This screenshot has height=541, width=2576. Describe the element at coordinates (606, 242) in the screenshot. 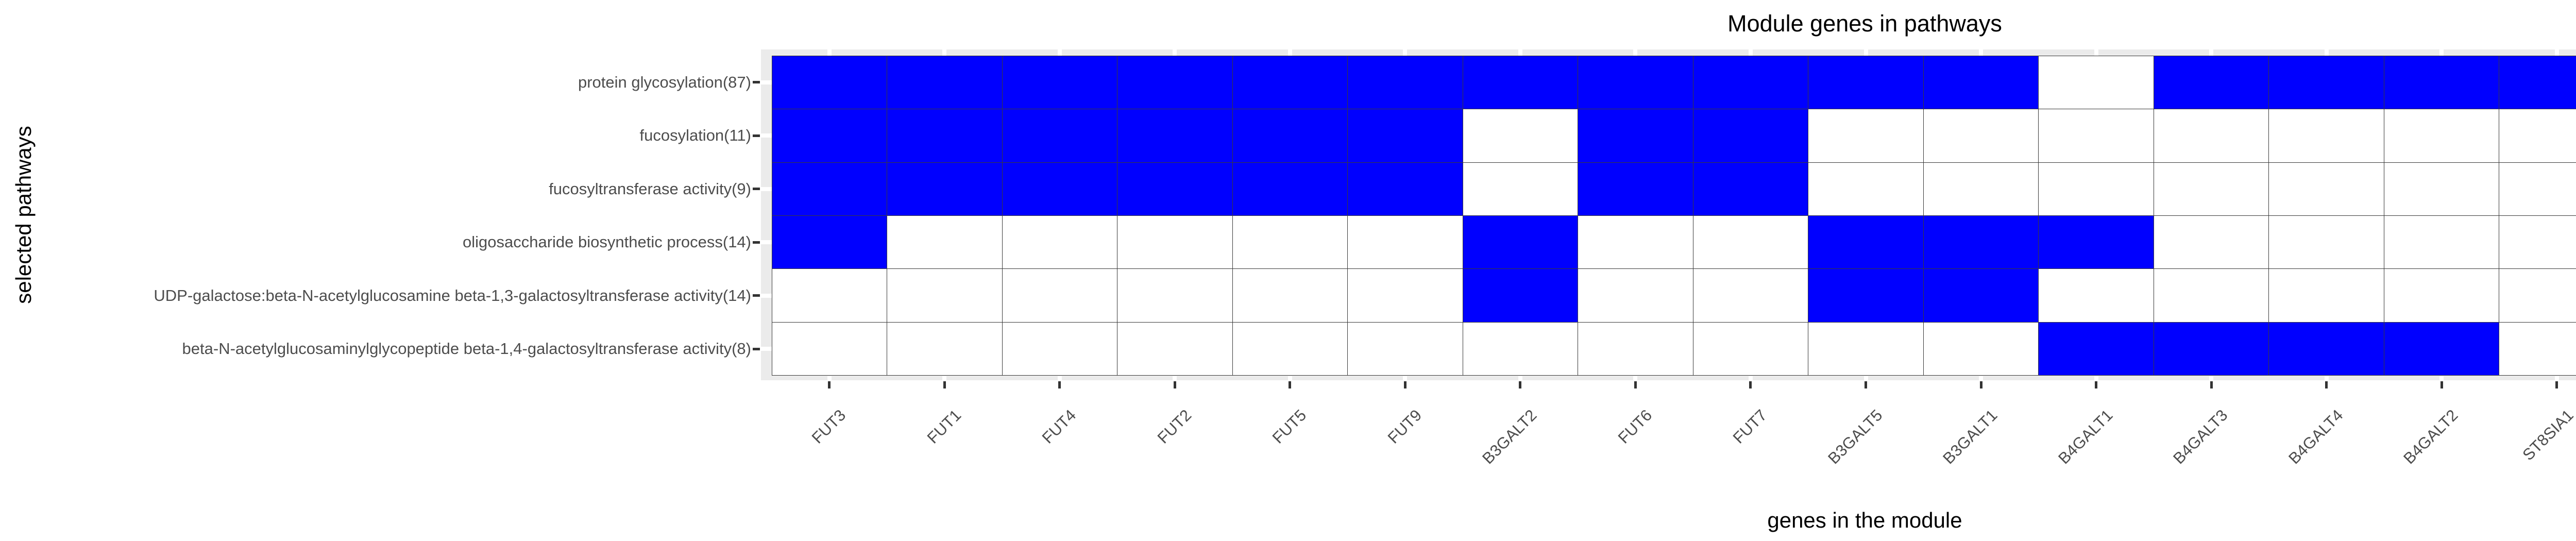

I see `y-axis-label: oligosaccharide biosynthetic process(14)` at that location.